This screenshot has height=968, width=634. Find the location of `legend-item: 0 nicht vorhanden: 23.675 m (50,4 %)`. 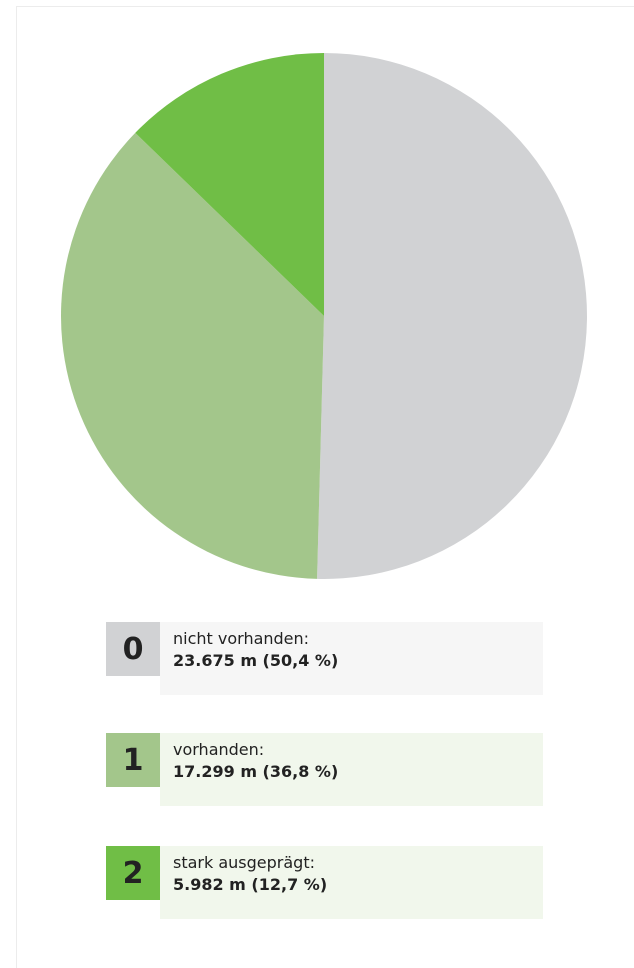

legend-item: 0 nicht vorhanden: 23.675 m (50,4 %) is located at coordinates (324, 658).